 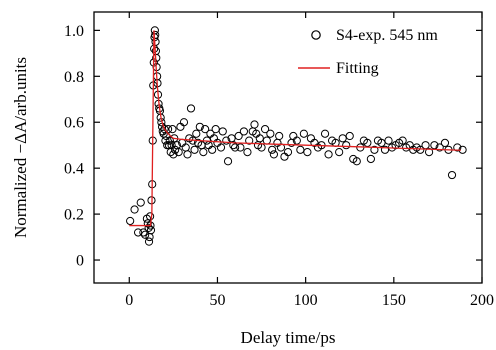 I want to click on legend: S4-exp. 545 nm Fitting, so click(x=368, y=52).